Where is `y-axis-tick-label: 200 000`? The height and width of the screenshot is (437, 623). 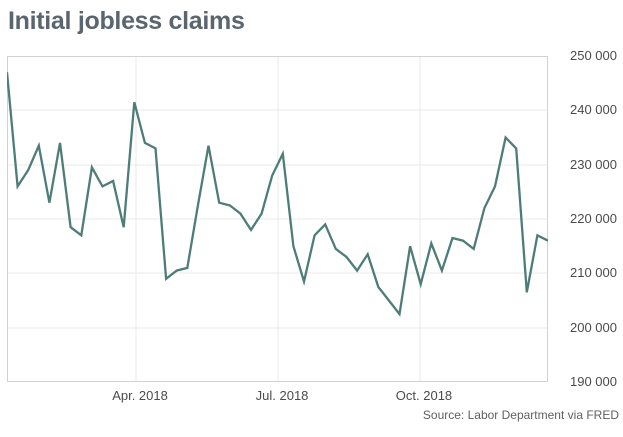 y-axis-tick-label: 200 000 is located at coordinates (593, 327).